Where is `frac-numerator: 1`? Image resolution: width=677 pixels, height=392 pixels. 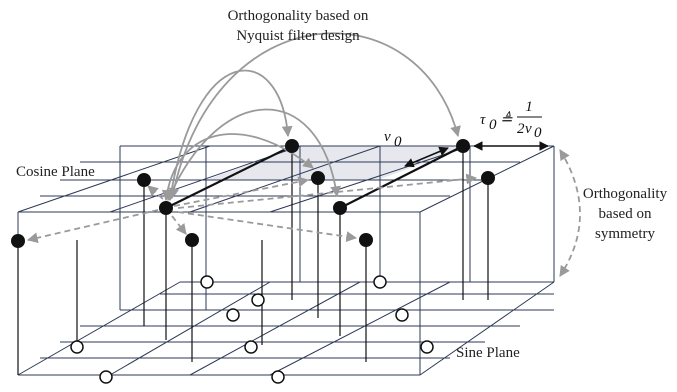
frac-numerator: 1 is located at coordinates (529, 107).